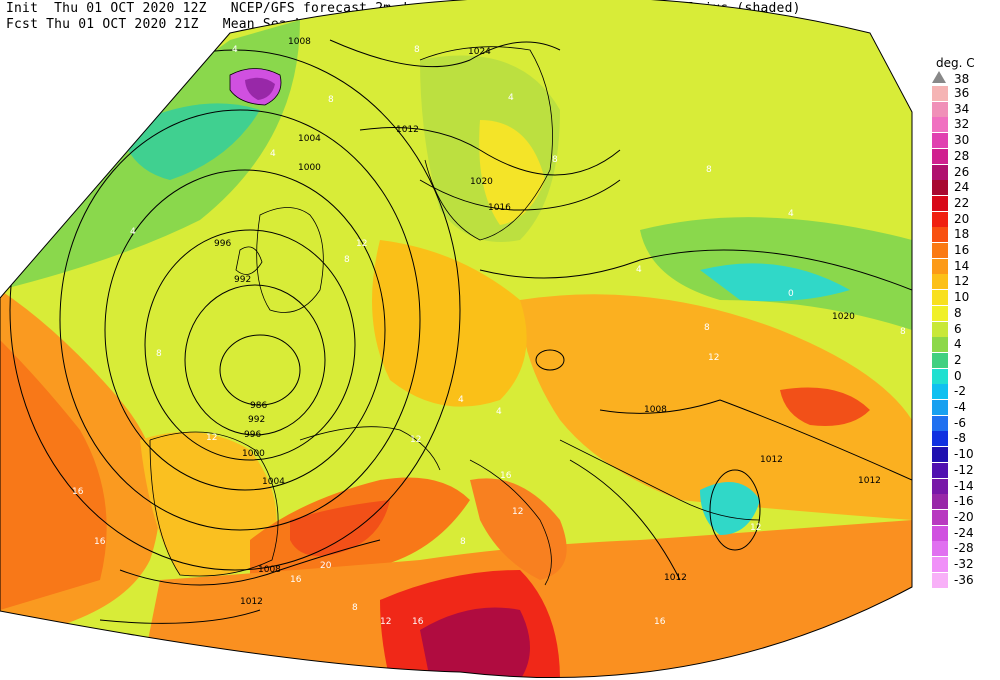 The width and height of the screenshot is (1000, 680). What do you see at coordinates (958, 328) in the screenshot?
I see `legend-label: 6` at bounding box center [958, 328].